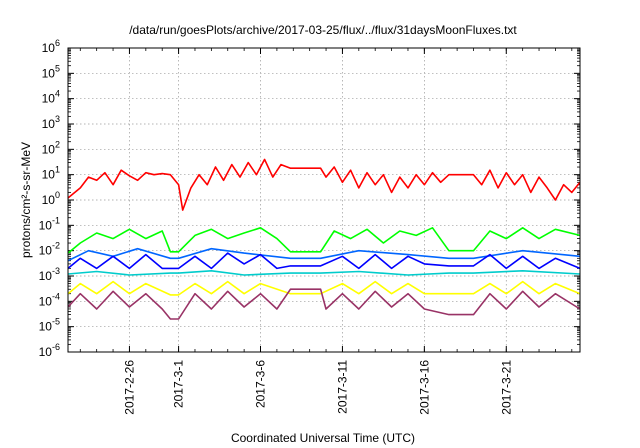 The image size is (640, 448). What do you see at coordinates (342, 387) in the screenshot?
I see `x-tick-label: 2017-3-11` at bounding box center [342, 387].